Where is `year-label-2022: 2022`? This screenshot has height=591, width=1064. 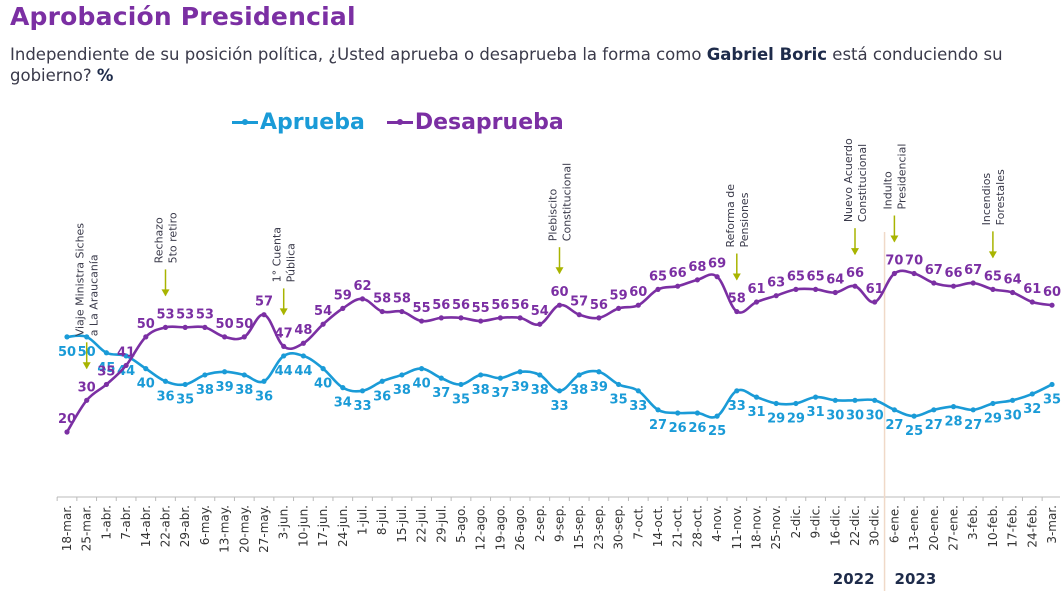
year-label-2022: 2022 is located at coordinates (854, 579).